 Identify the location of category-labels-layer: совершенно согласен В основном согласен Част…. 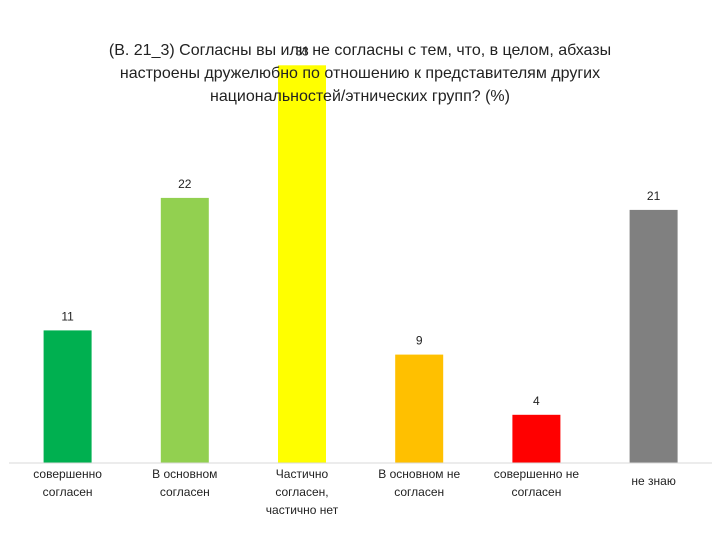
(354, 492).